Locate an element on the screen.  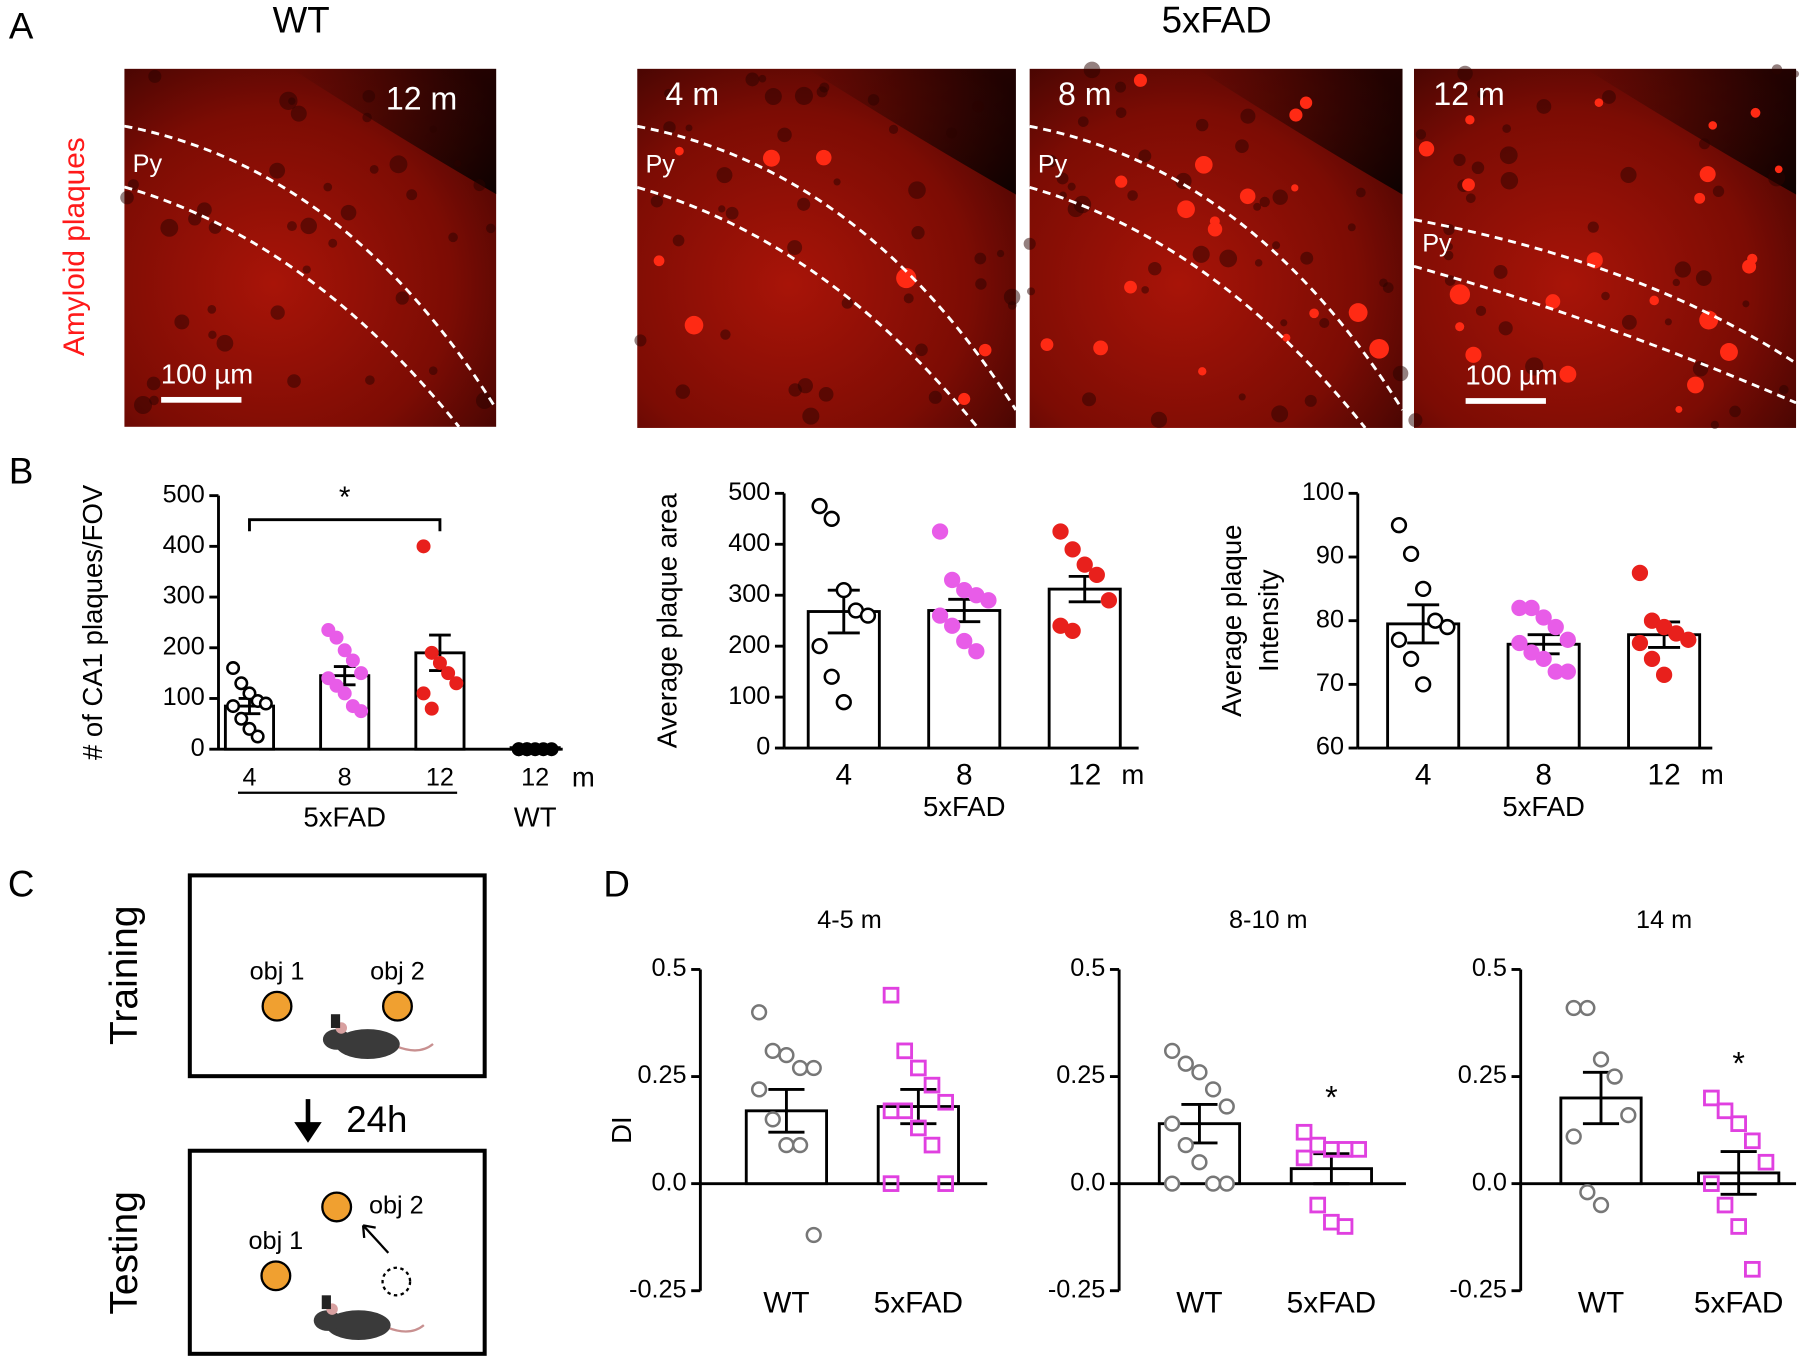
significance-bracket is located at coordinates (345, 525).